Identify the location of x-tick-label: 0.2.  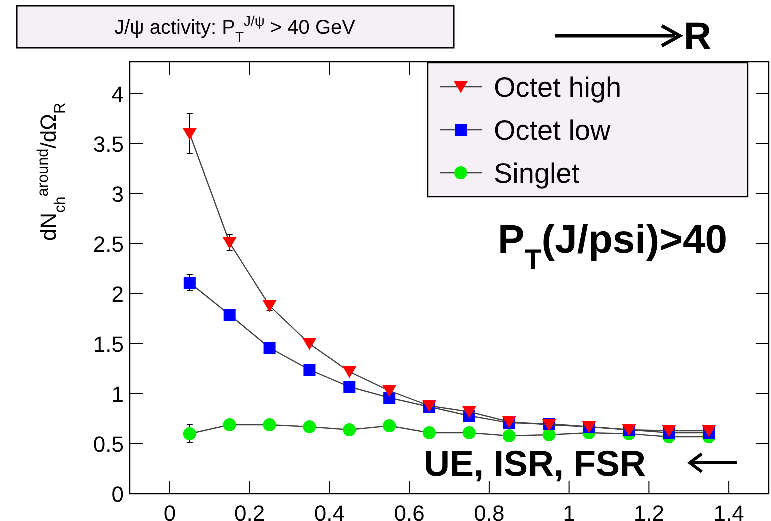
(250, 511).